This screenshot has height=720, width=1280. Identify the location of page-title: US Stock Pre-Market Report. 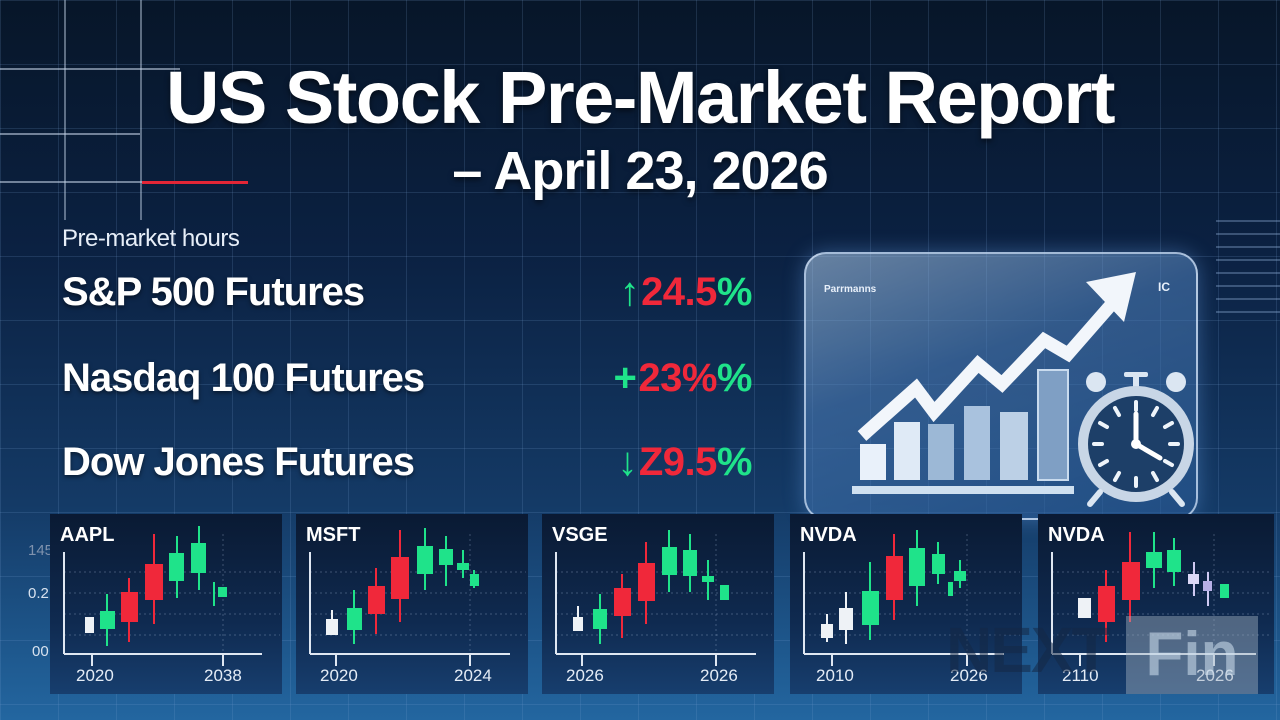
(640, 97).